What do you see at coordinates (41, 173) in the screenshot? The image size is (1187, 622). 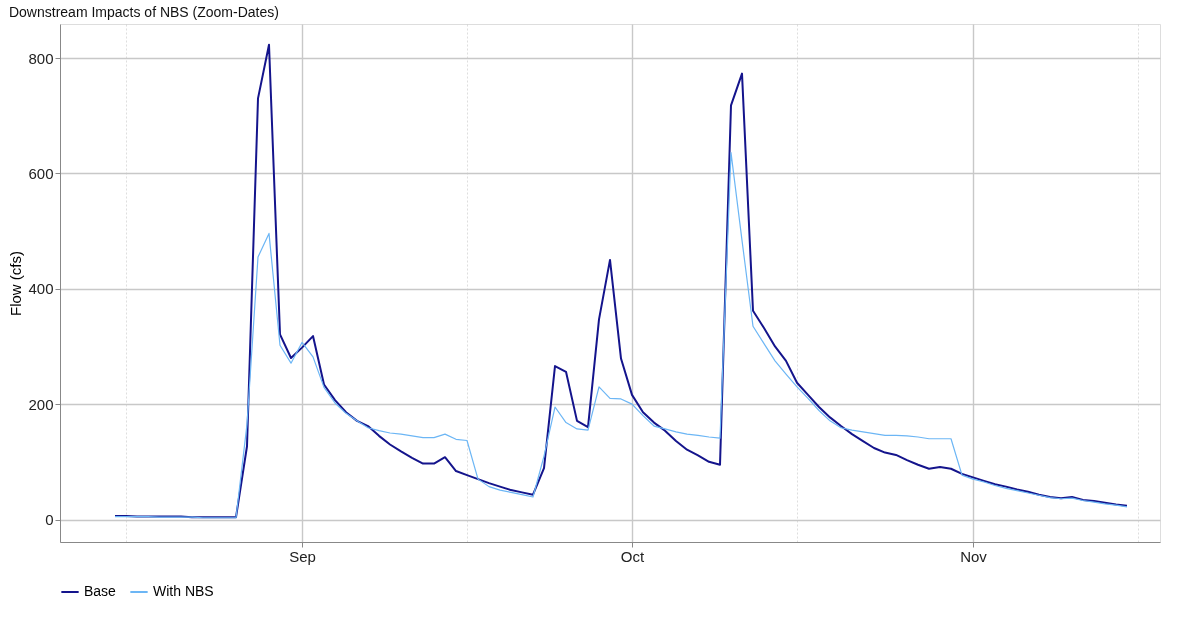 I see `y-tick-label: 600` at bounding box center [41, 173].